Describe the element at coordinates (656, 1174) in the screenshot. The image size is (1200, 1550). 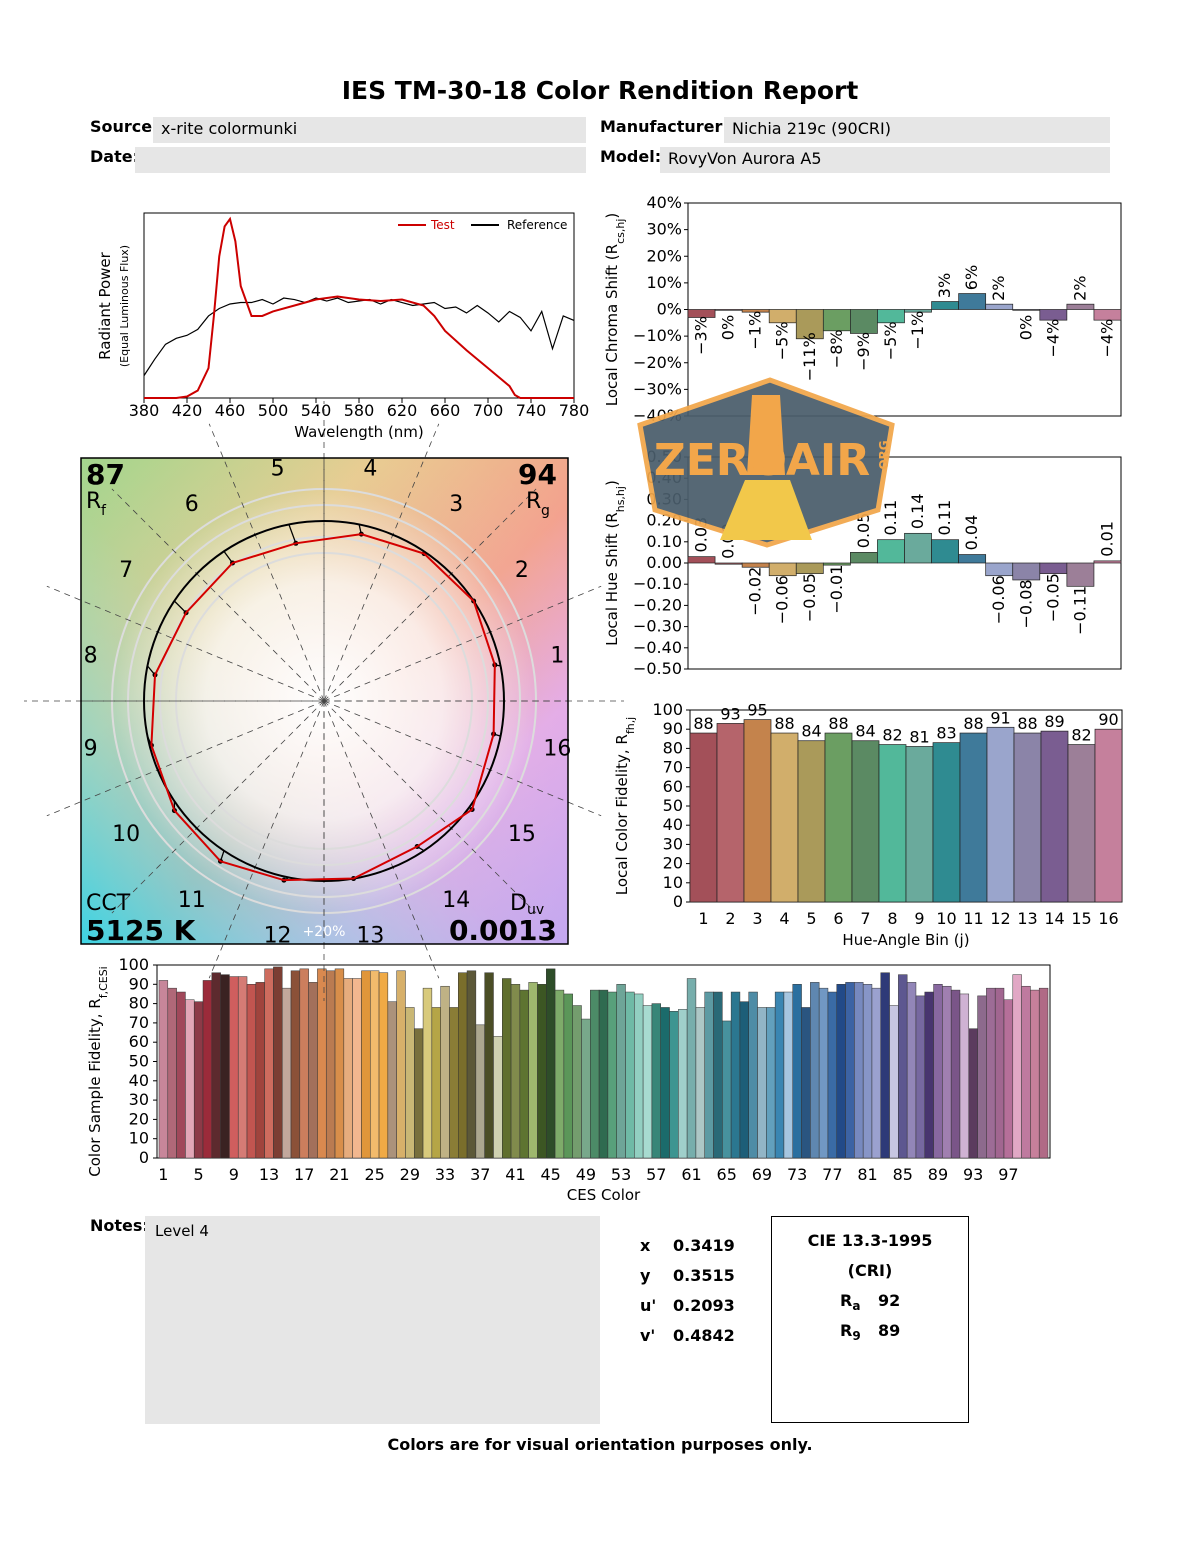
I see `ces-xtick-label: 57` at that location.